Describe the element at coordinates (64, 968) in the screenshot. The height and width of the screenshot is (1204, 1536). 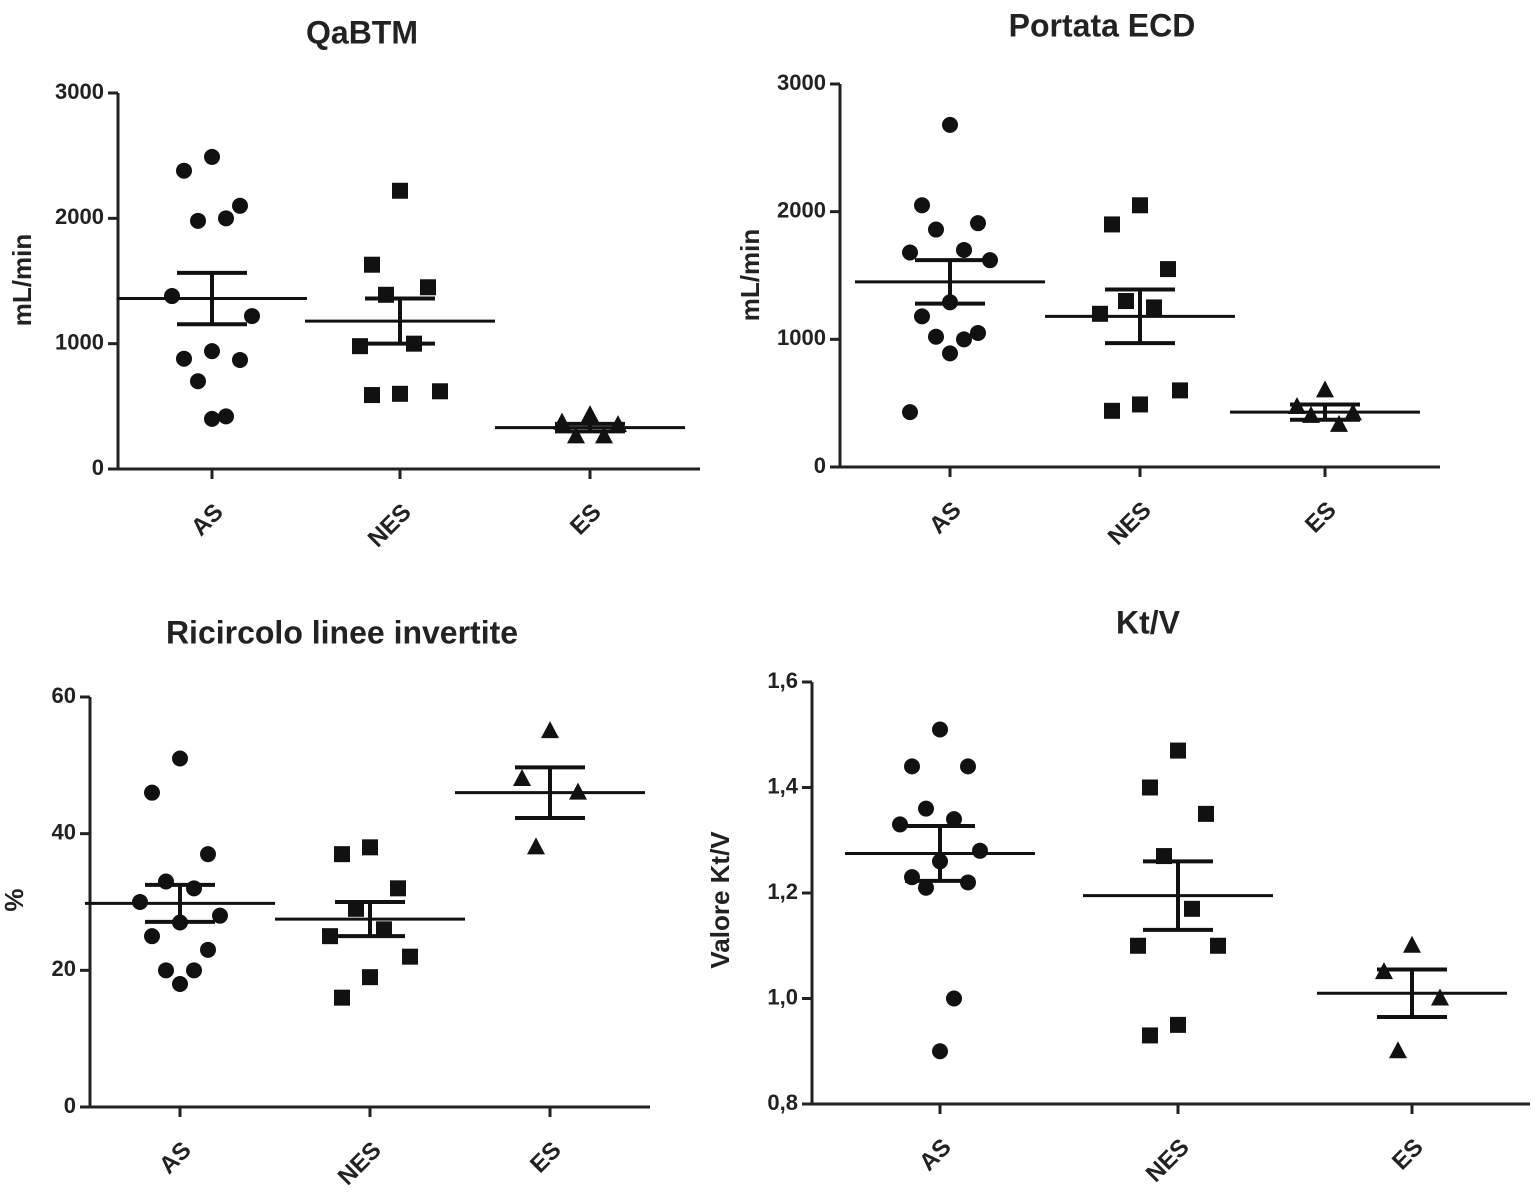
I see `y-tick-label: 20` at that location.